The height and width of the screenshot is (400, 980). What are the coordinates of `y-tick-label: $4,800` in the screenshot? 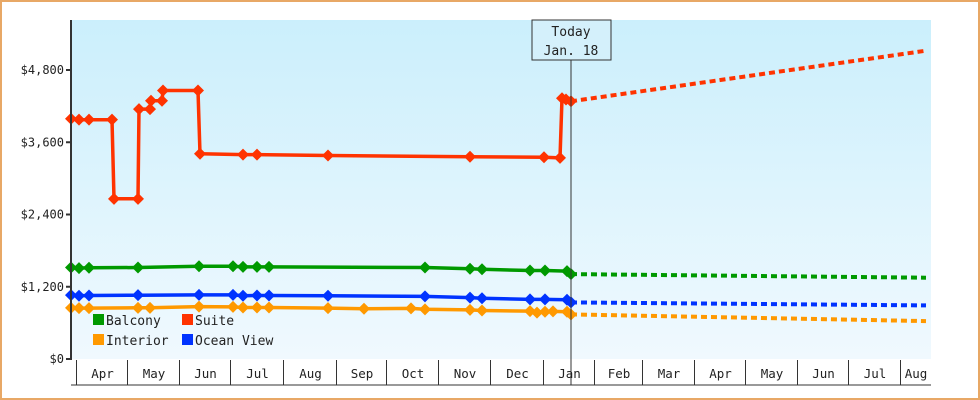 It's located at (42, 70).